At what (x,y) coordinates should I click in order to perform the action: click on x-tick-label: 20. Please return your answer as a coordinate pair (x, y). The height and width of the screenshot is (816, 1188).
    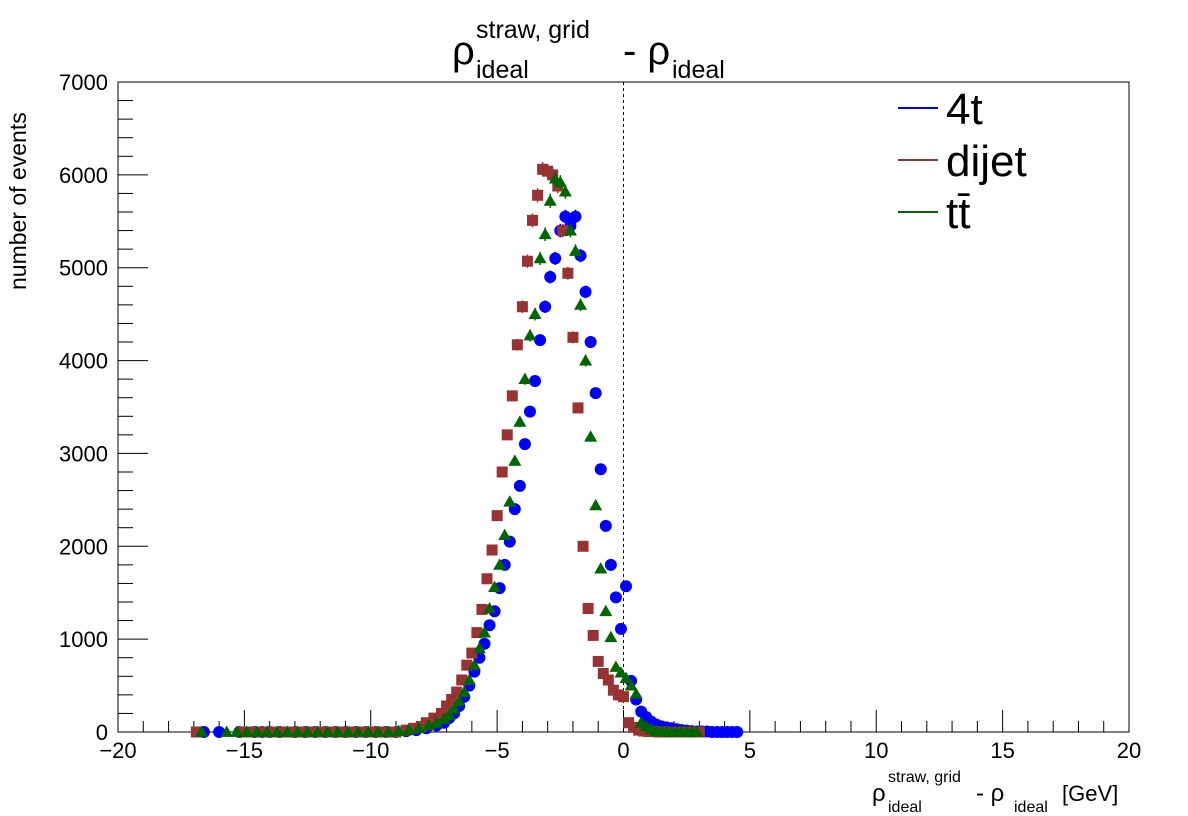
    Looking at the image, I should click on (1129, 750).